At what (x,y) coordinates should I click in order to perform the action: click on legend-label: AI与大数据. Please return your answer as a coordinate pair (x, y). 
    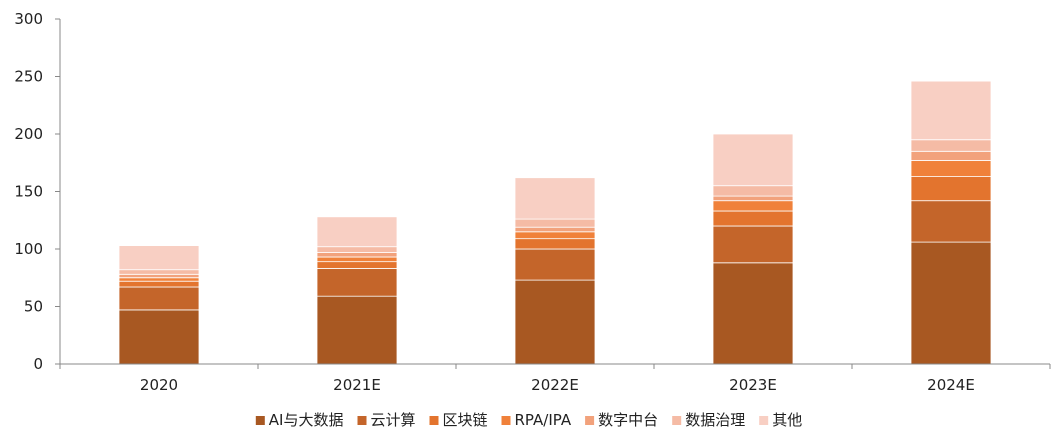
    Looking at the image, I should click on (306, 420).